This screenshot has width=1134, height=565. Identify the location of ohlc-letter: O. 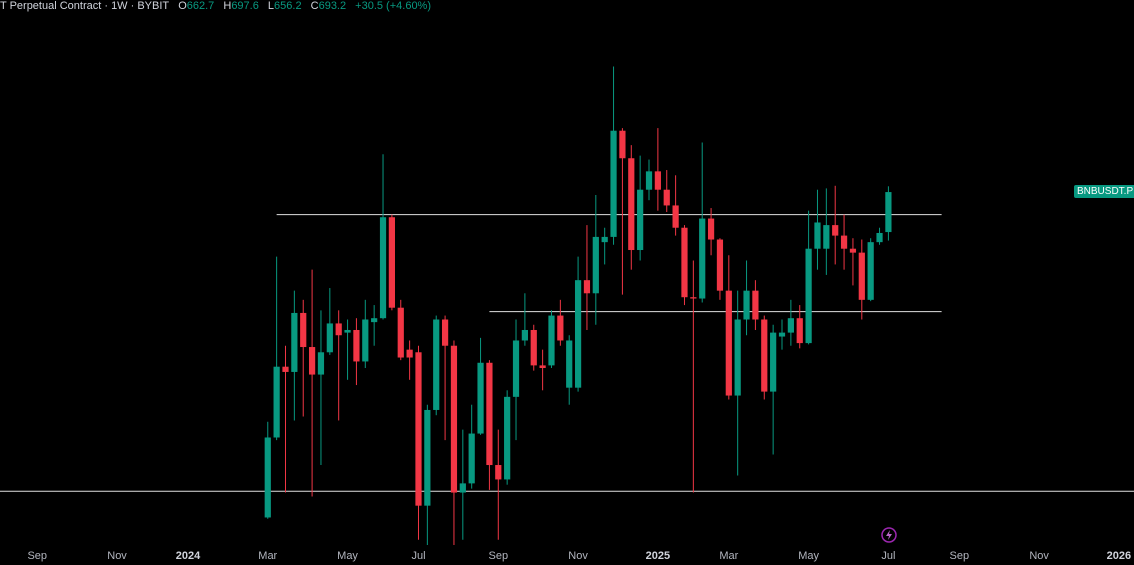
(182, 6).